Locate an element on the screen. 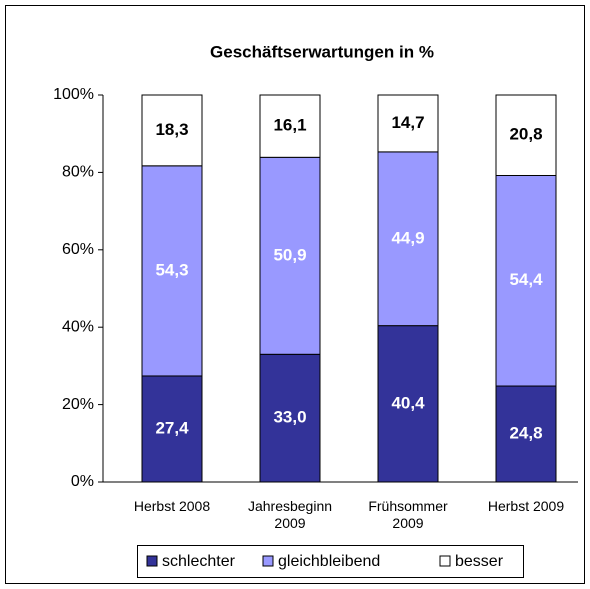 This screenshot has width=590, height=589. data-label: 54,4 is located at coordinates (526, 279).